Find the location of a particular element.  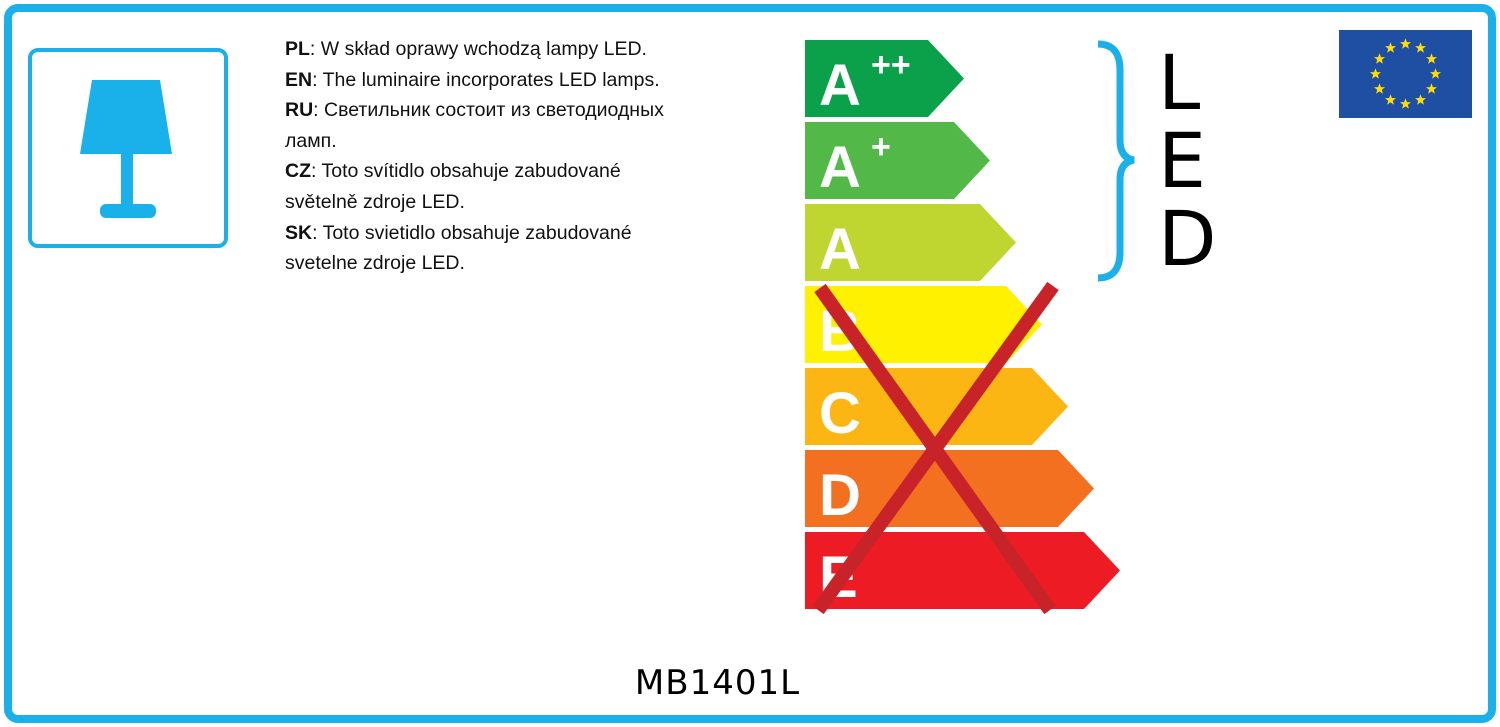

text-content: Toto svietidlo obsahuje zabudované is located at coordinates (477, 232).